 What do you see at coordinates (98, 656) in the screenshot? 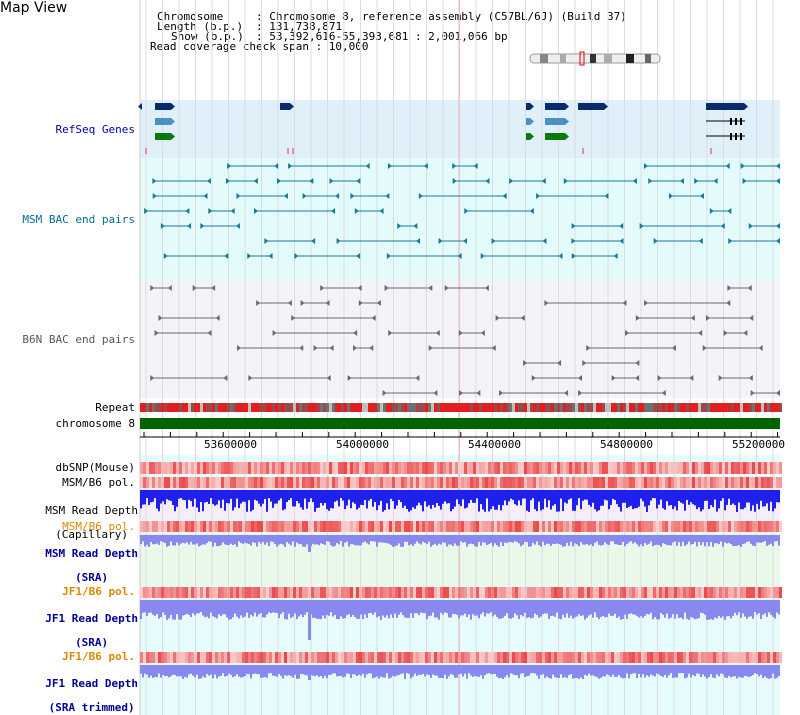
I see `track-label-jf1-b6-pol-2: JF1/B6 pol.` at bounding box center [98, 656].